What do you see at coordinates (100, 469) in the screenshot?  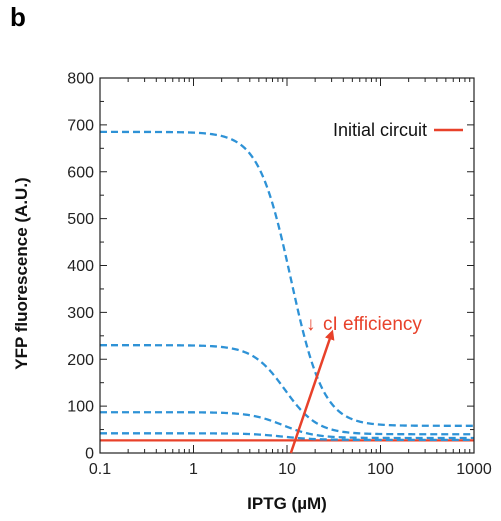 I see `x-tick-label: 0.1` at bounding box center [100, 469].